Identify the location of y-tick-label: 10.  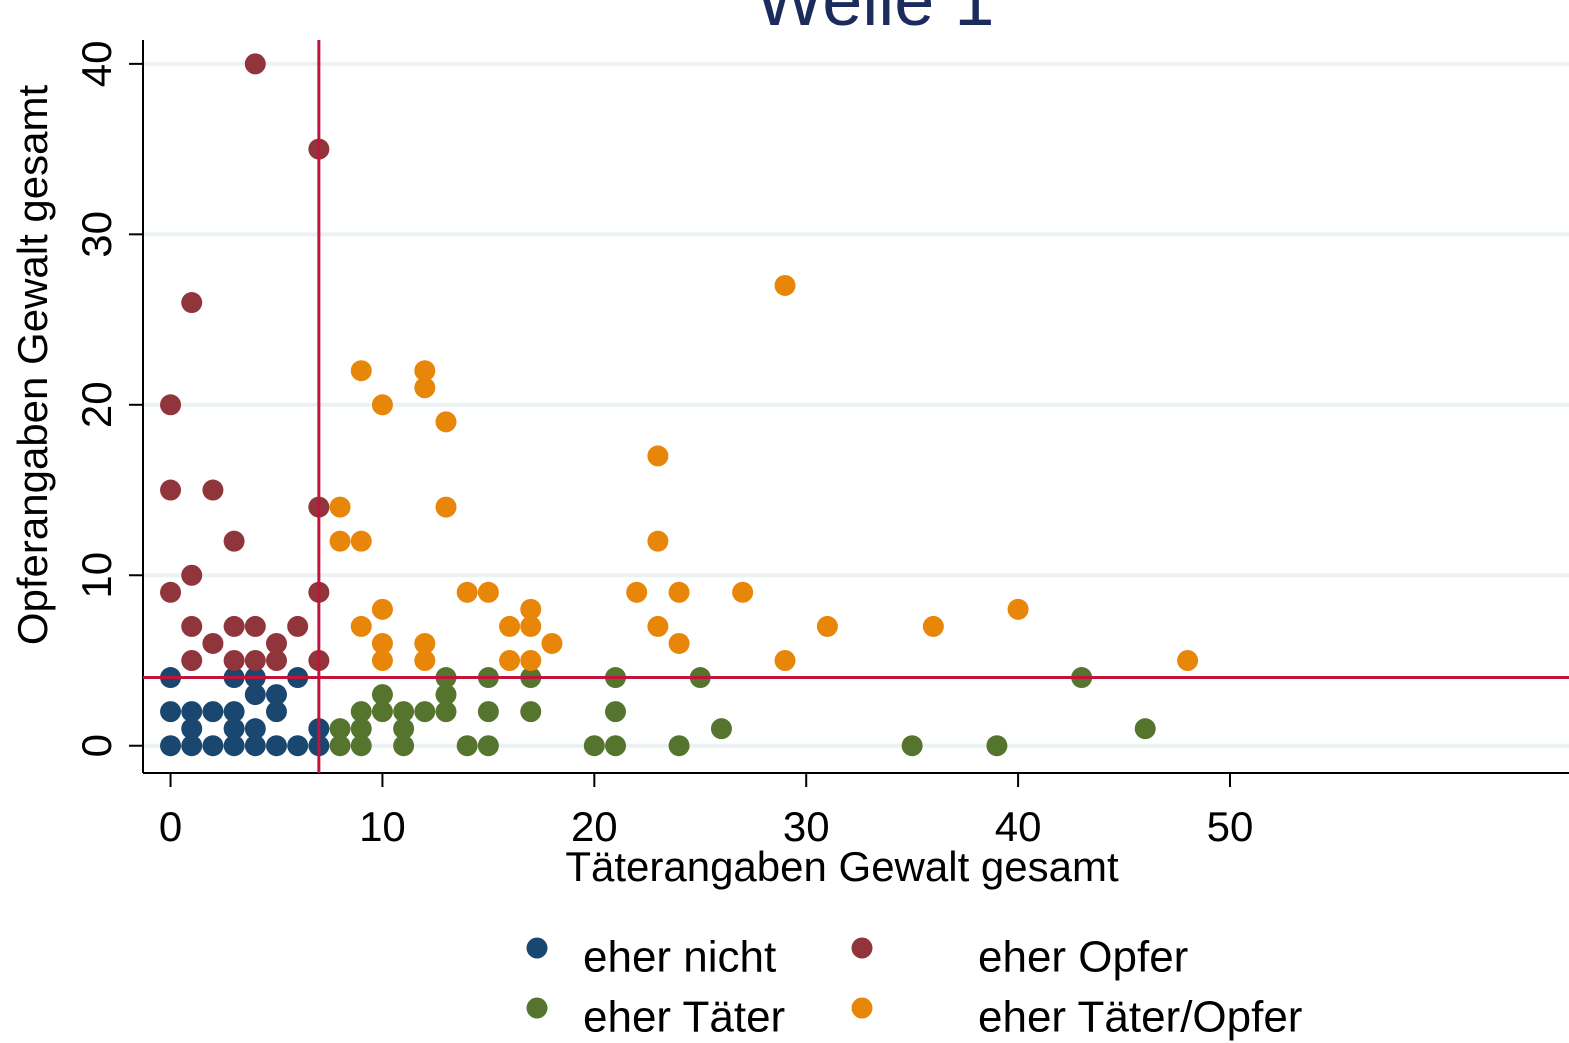
(96, 575).